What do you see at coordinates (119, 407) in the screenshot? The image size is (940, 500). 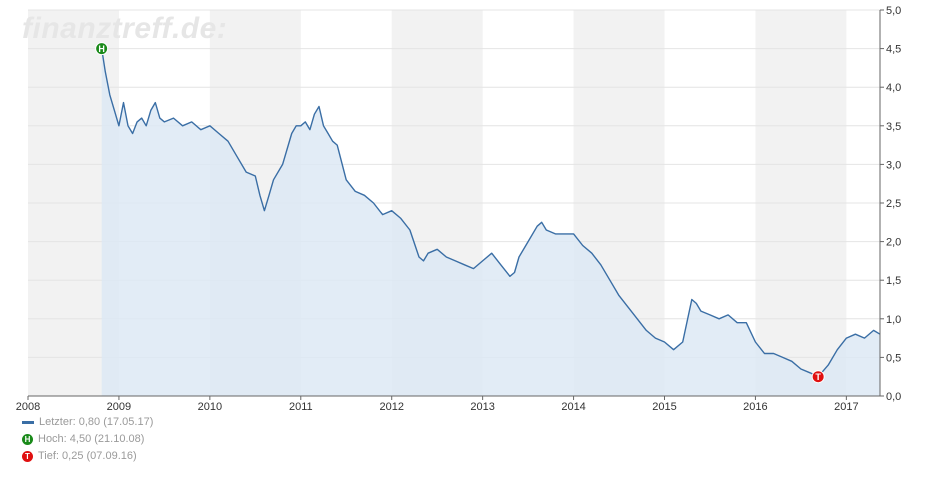 I see `x-tick-label: 2009` at bounding box center [119, 407].